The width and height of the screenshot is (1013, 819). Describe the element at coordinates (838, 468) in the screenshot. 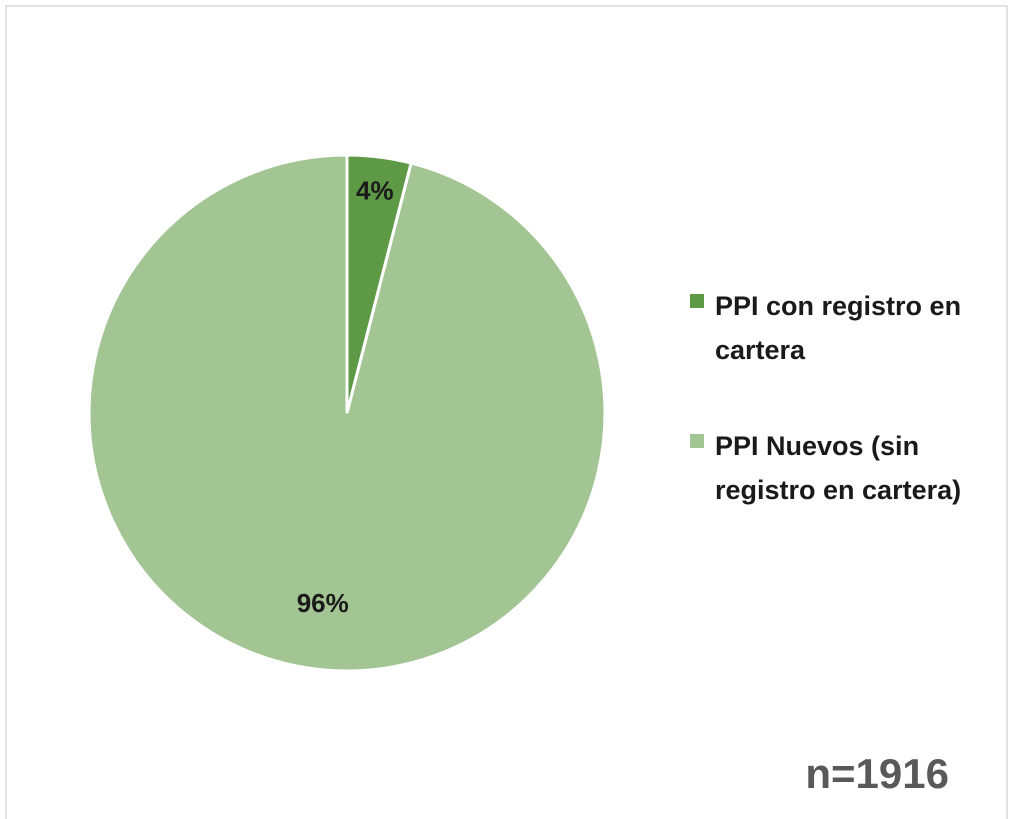

I see `legend-label: PPI Nuevos (sin registro en cartera)` at that location.